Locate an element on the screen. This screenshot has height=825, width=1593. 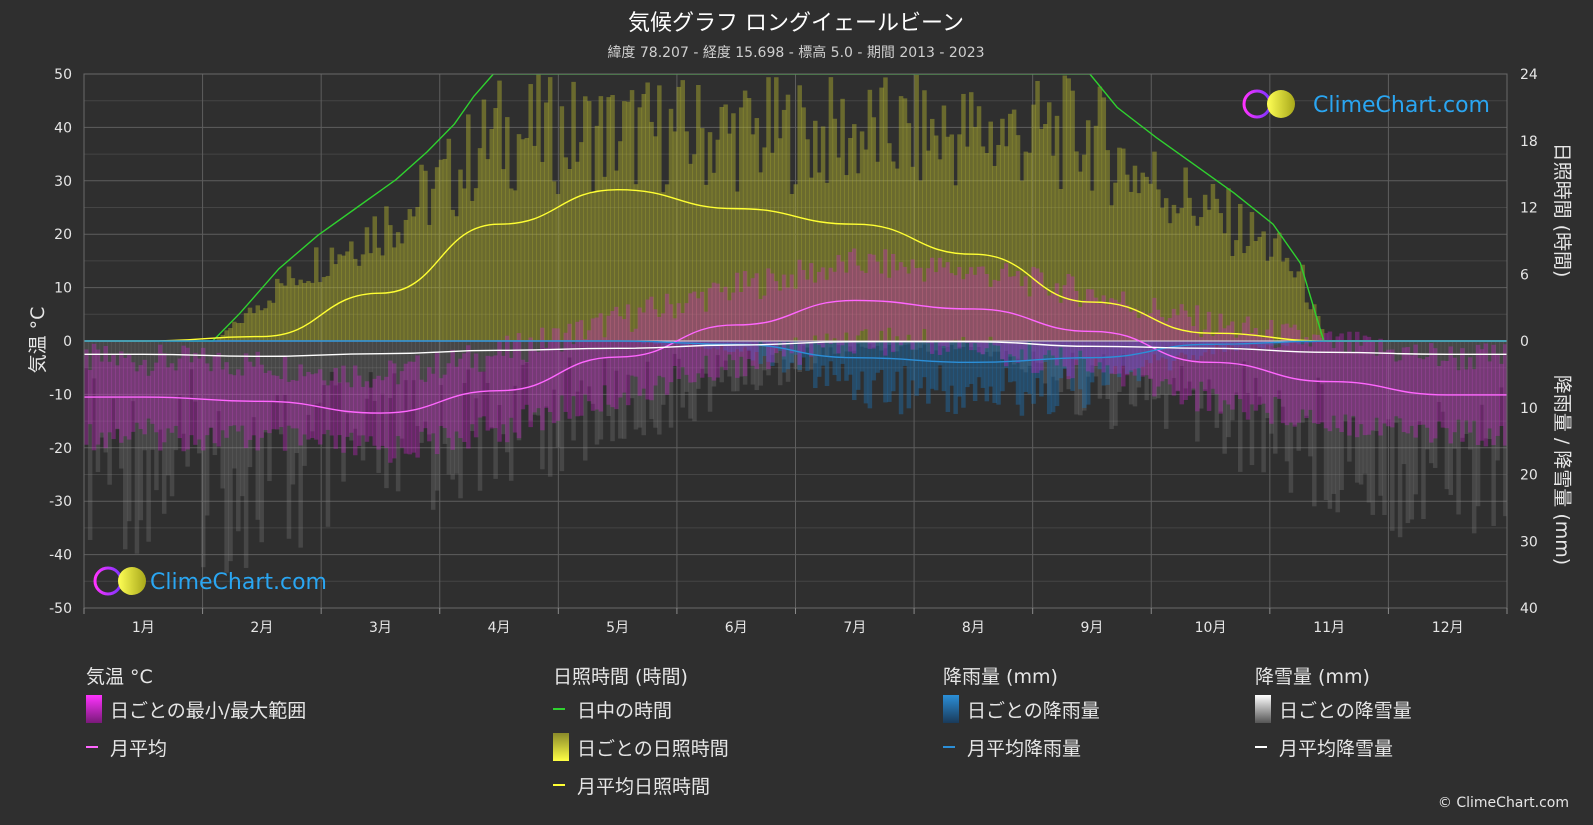
x-tick-label: 11月 is located at coordinates (1329, 628).